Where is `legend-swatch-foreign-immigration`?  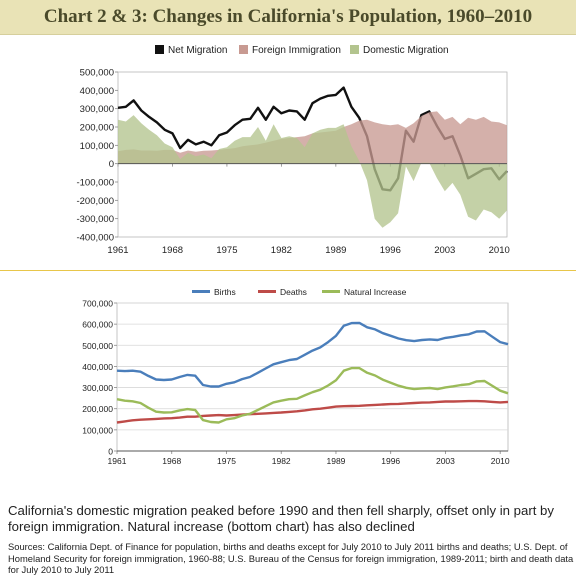 legend-swatch-foreign-immigration is located at coordinates (243, 49).